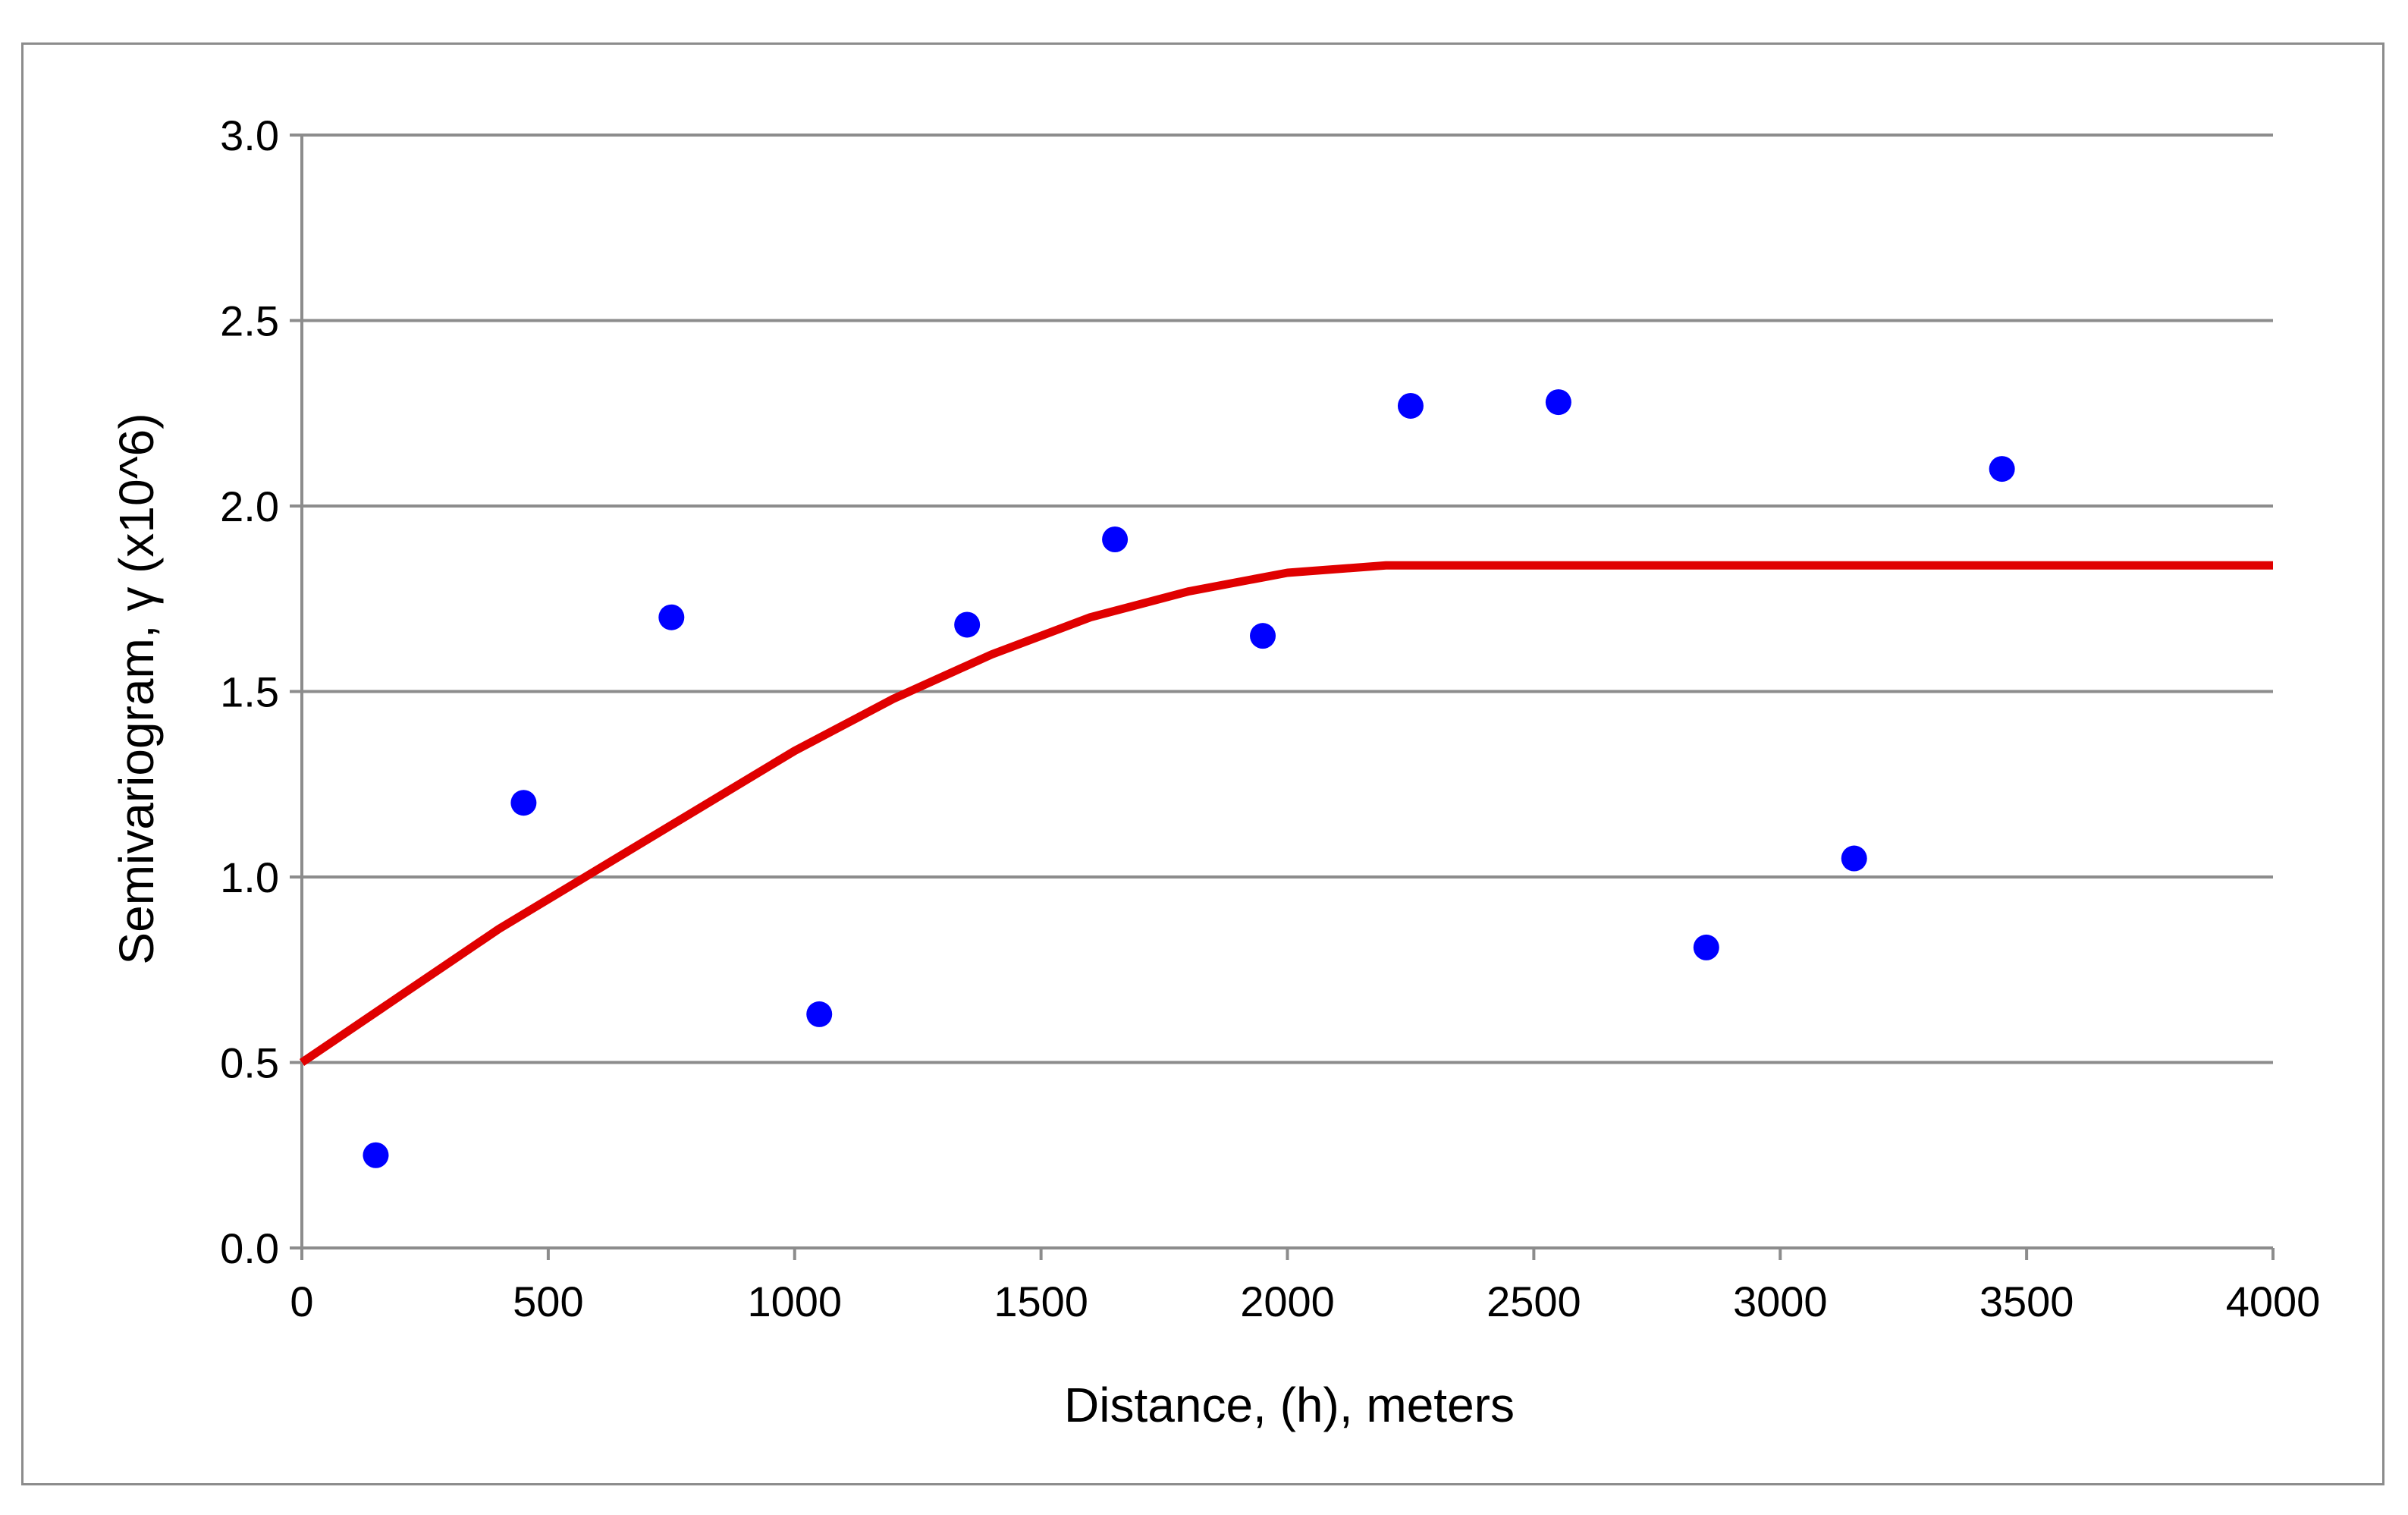 This screenshot has height=1515, width=2408. I want to click on y-tick-label-3: 1.5, so click(249, 692).